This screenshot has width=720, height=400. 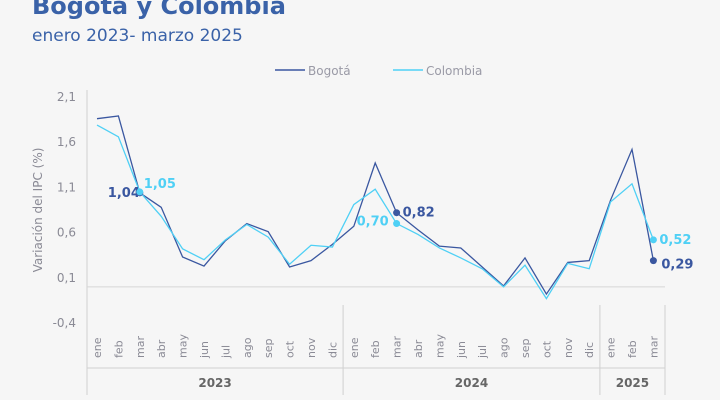 I want to click on data-label: 0,29, so click(x=677, y=265).